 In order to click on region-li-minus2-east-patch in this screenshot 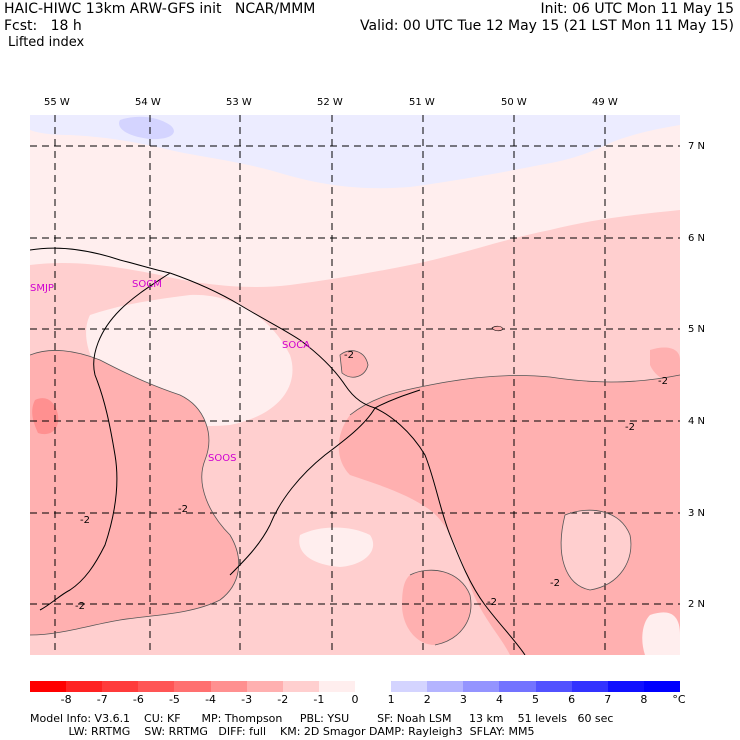, I will do `click(596, 550)`.